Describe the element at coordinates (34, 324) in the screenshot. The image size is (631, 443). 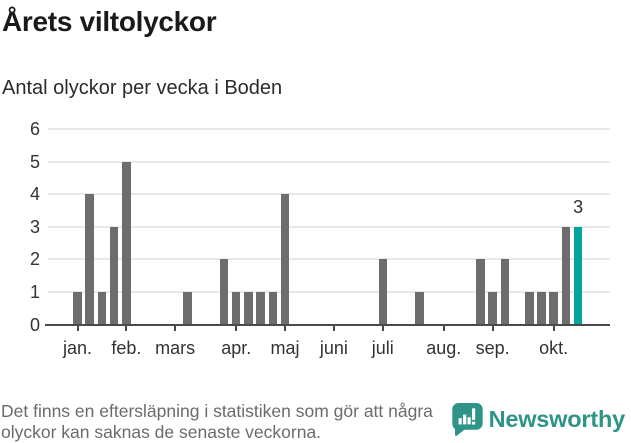
I see `y-tick-label: 0` at that location.